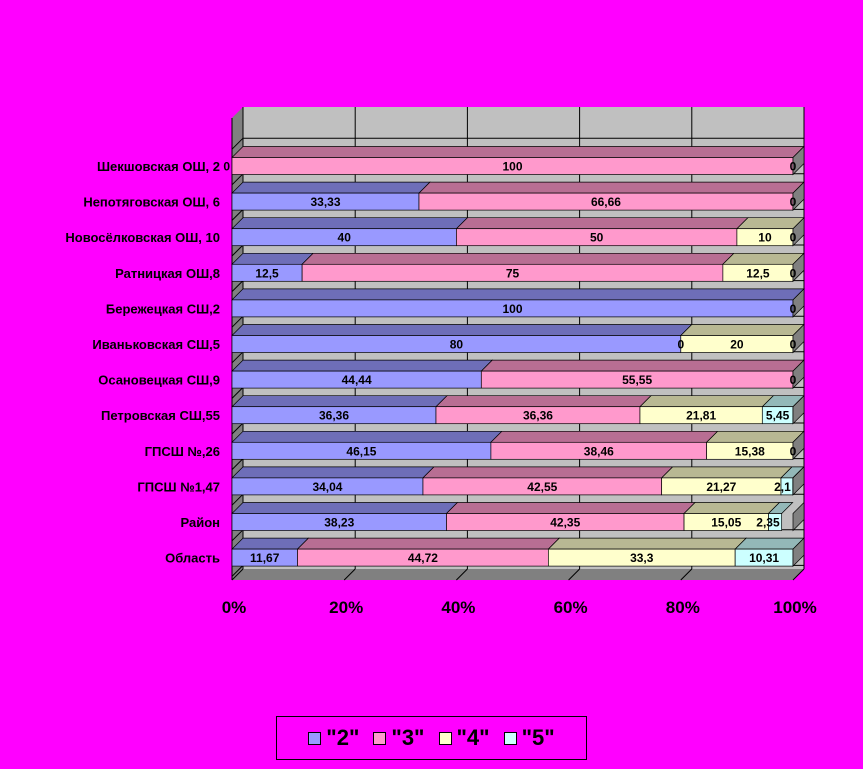 This screenshot has width=863, height=769. I want to click on legend-label: "5", so click(538, 737).